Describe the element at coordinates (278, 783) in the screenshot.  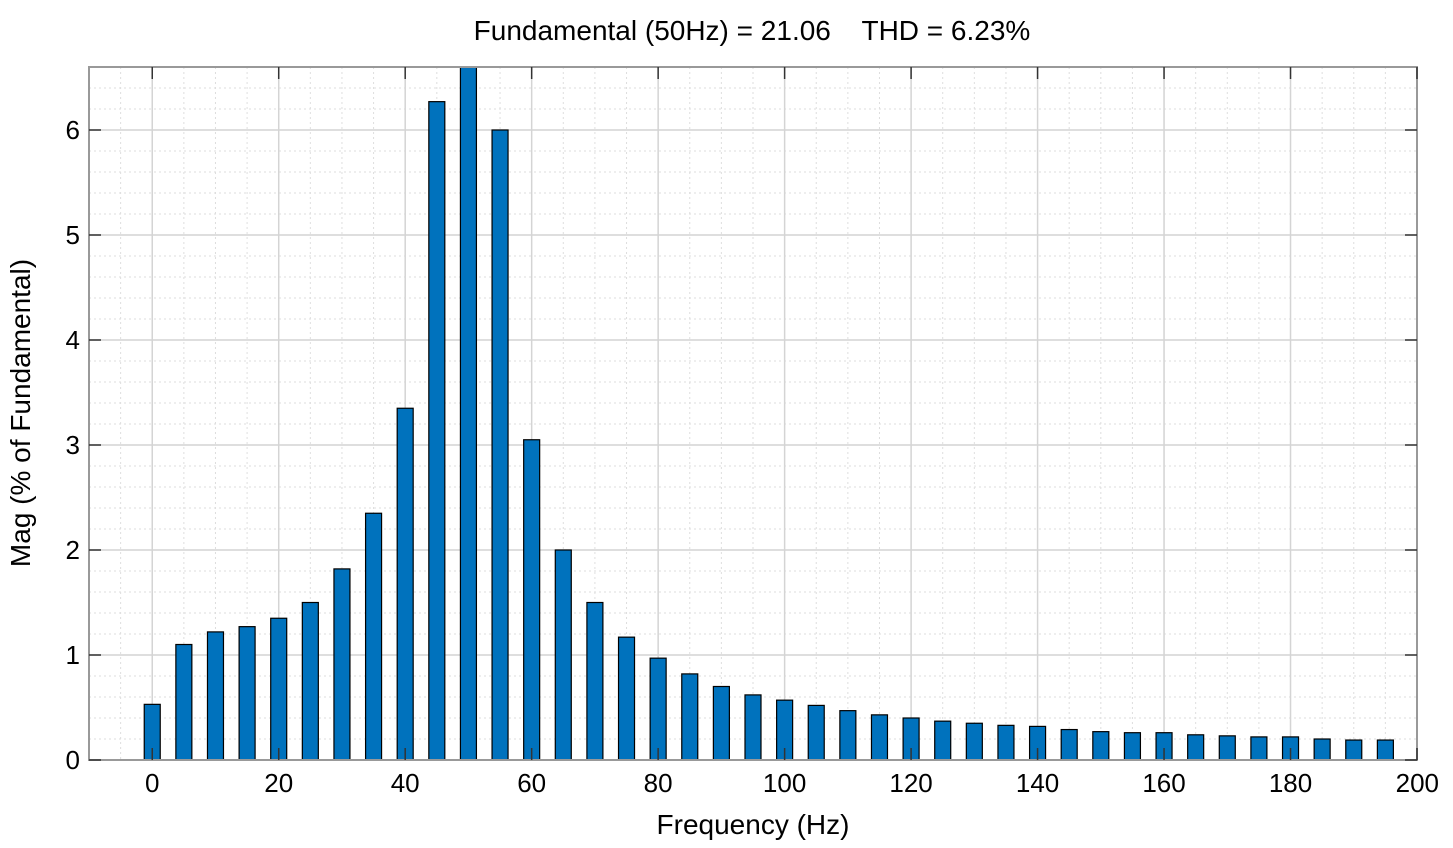
I see `x-tick-label: 20` at that location.